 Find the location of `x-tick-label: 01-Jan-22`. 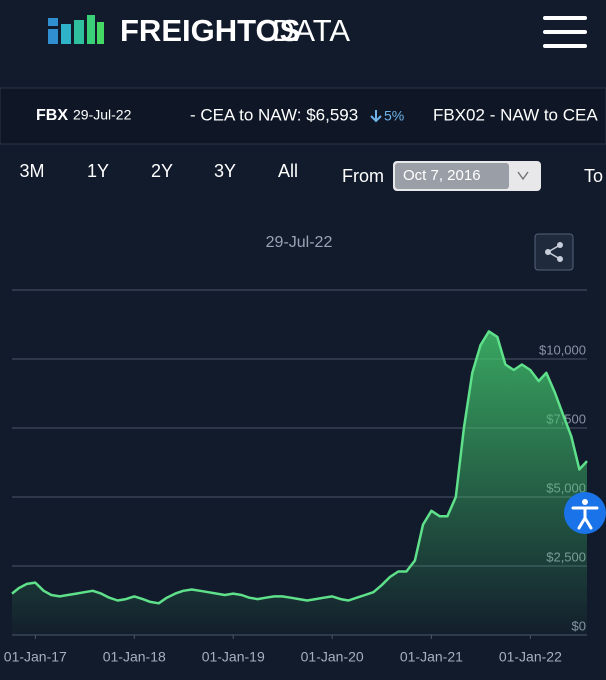

x-tick-label: 01-Jan-22 is located at coordinates (530, 657).